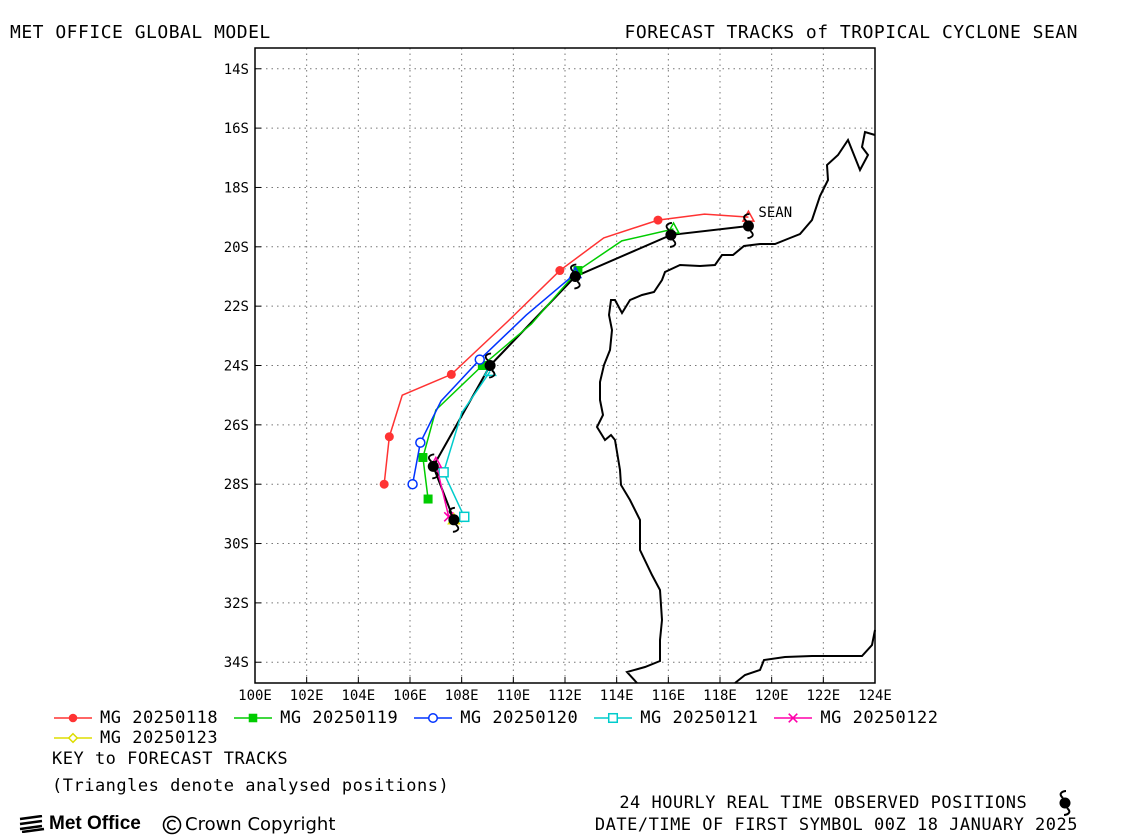 The width and height of the screenshot is (1130, 840). What do you see at coordinates (236, 663) in the screenshot?
I see `y-tick-label: 34S` at bounding box center [236, 663].